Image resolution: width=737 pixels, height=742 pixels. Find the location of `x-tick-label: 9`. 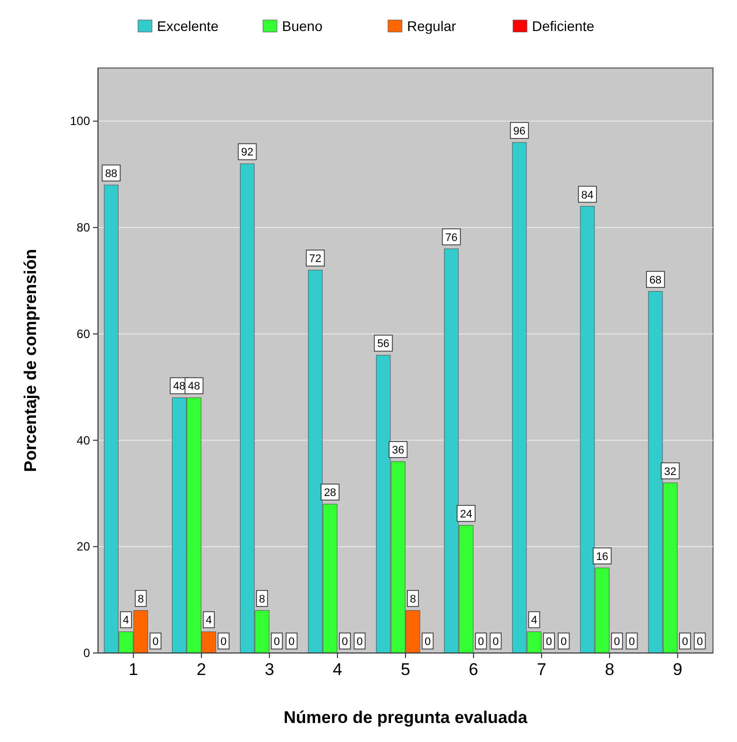

x-tick-label: 9 is located at coordinates (677, 669).